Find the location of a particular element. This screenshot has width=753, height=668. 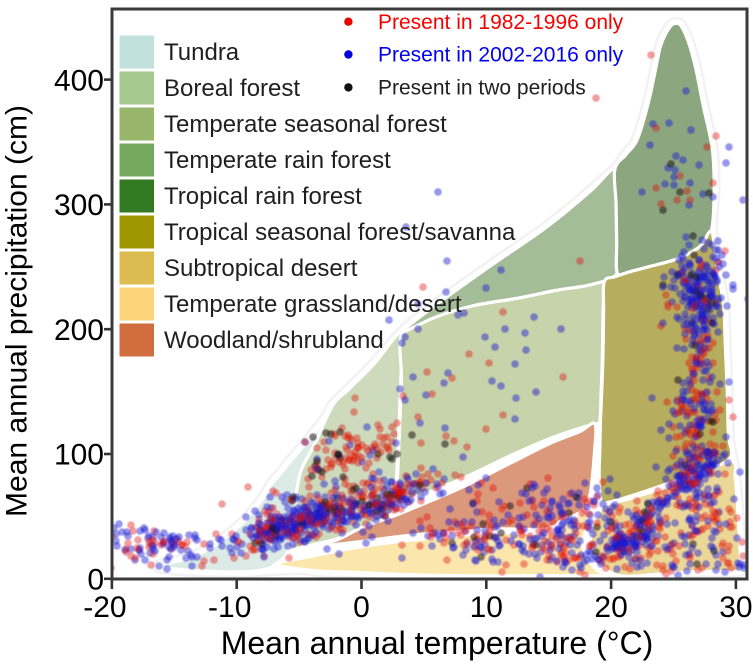

svg-text: 200 is located at coordinates (79, 330).